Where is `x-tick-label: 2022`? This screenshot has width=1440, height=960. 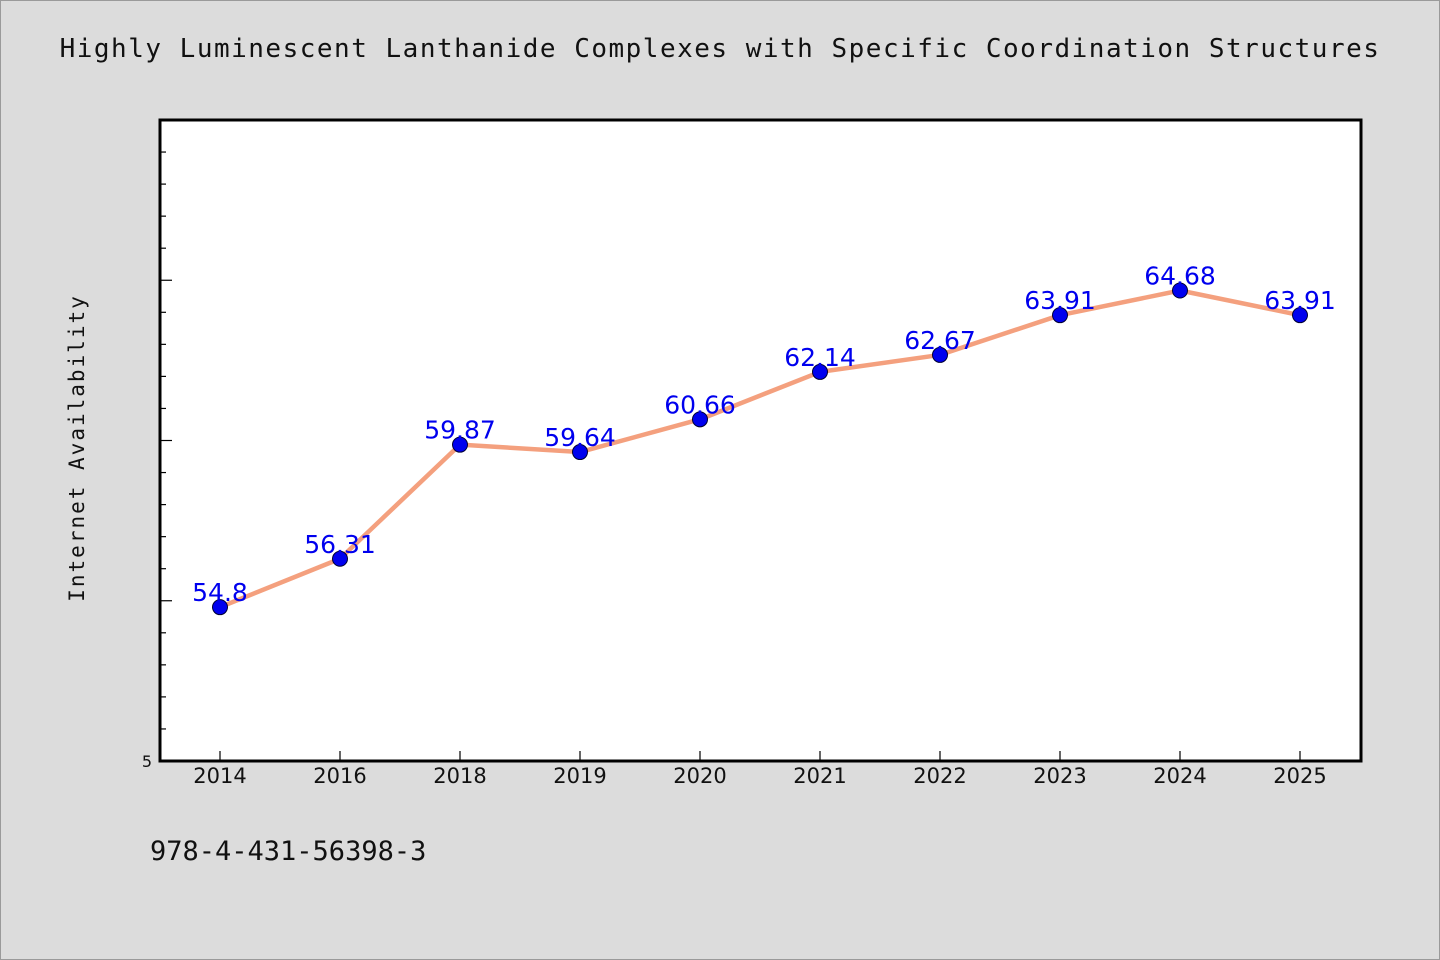
x-tick-label: 2022 is located at coordinates (939, 776).